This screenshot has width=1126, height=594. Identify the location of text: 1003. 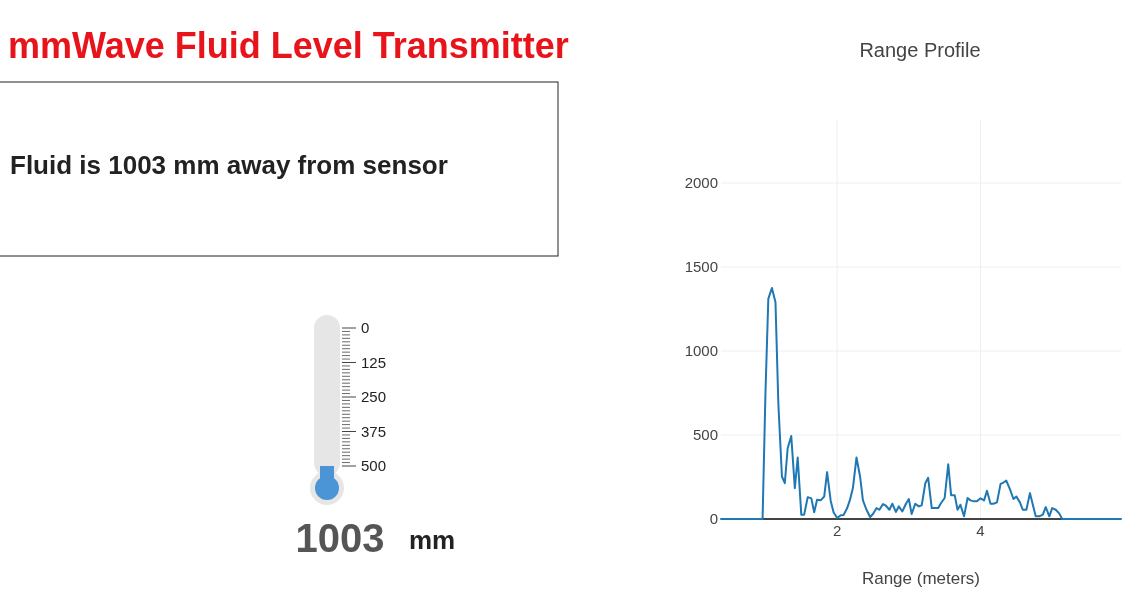
(340, 538).